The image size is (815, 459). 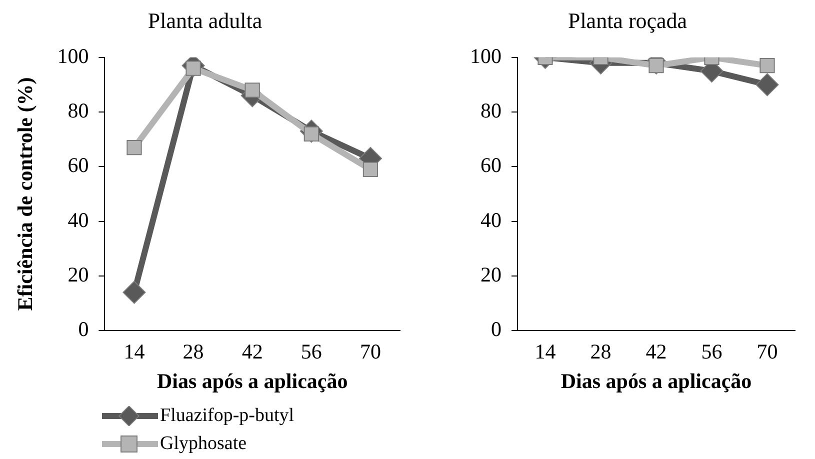 I want to click on chart-title: Planta adulta, so click(x=205, y=20).